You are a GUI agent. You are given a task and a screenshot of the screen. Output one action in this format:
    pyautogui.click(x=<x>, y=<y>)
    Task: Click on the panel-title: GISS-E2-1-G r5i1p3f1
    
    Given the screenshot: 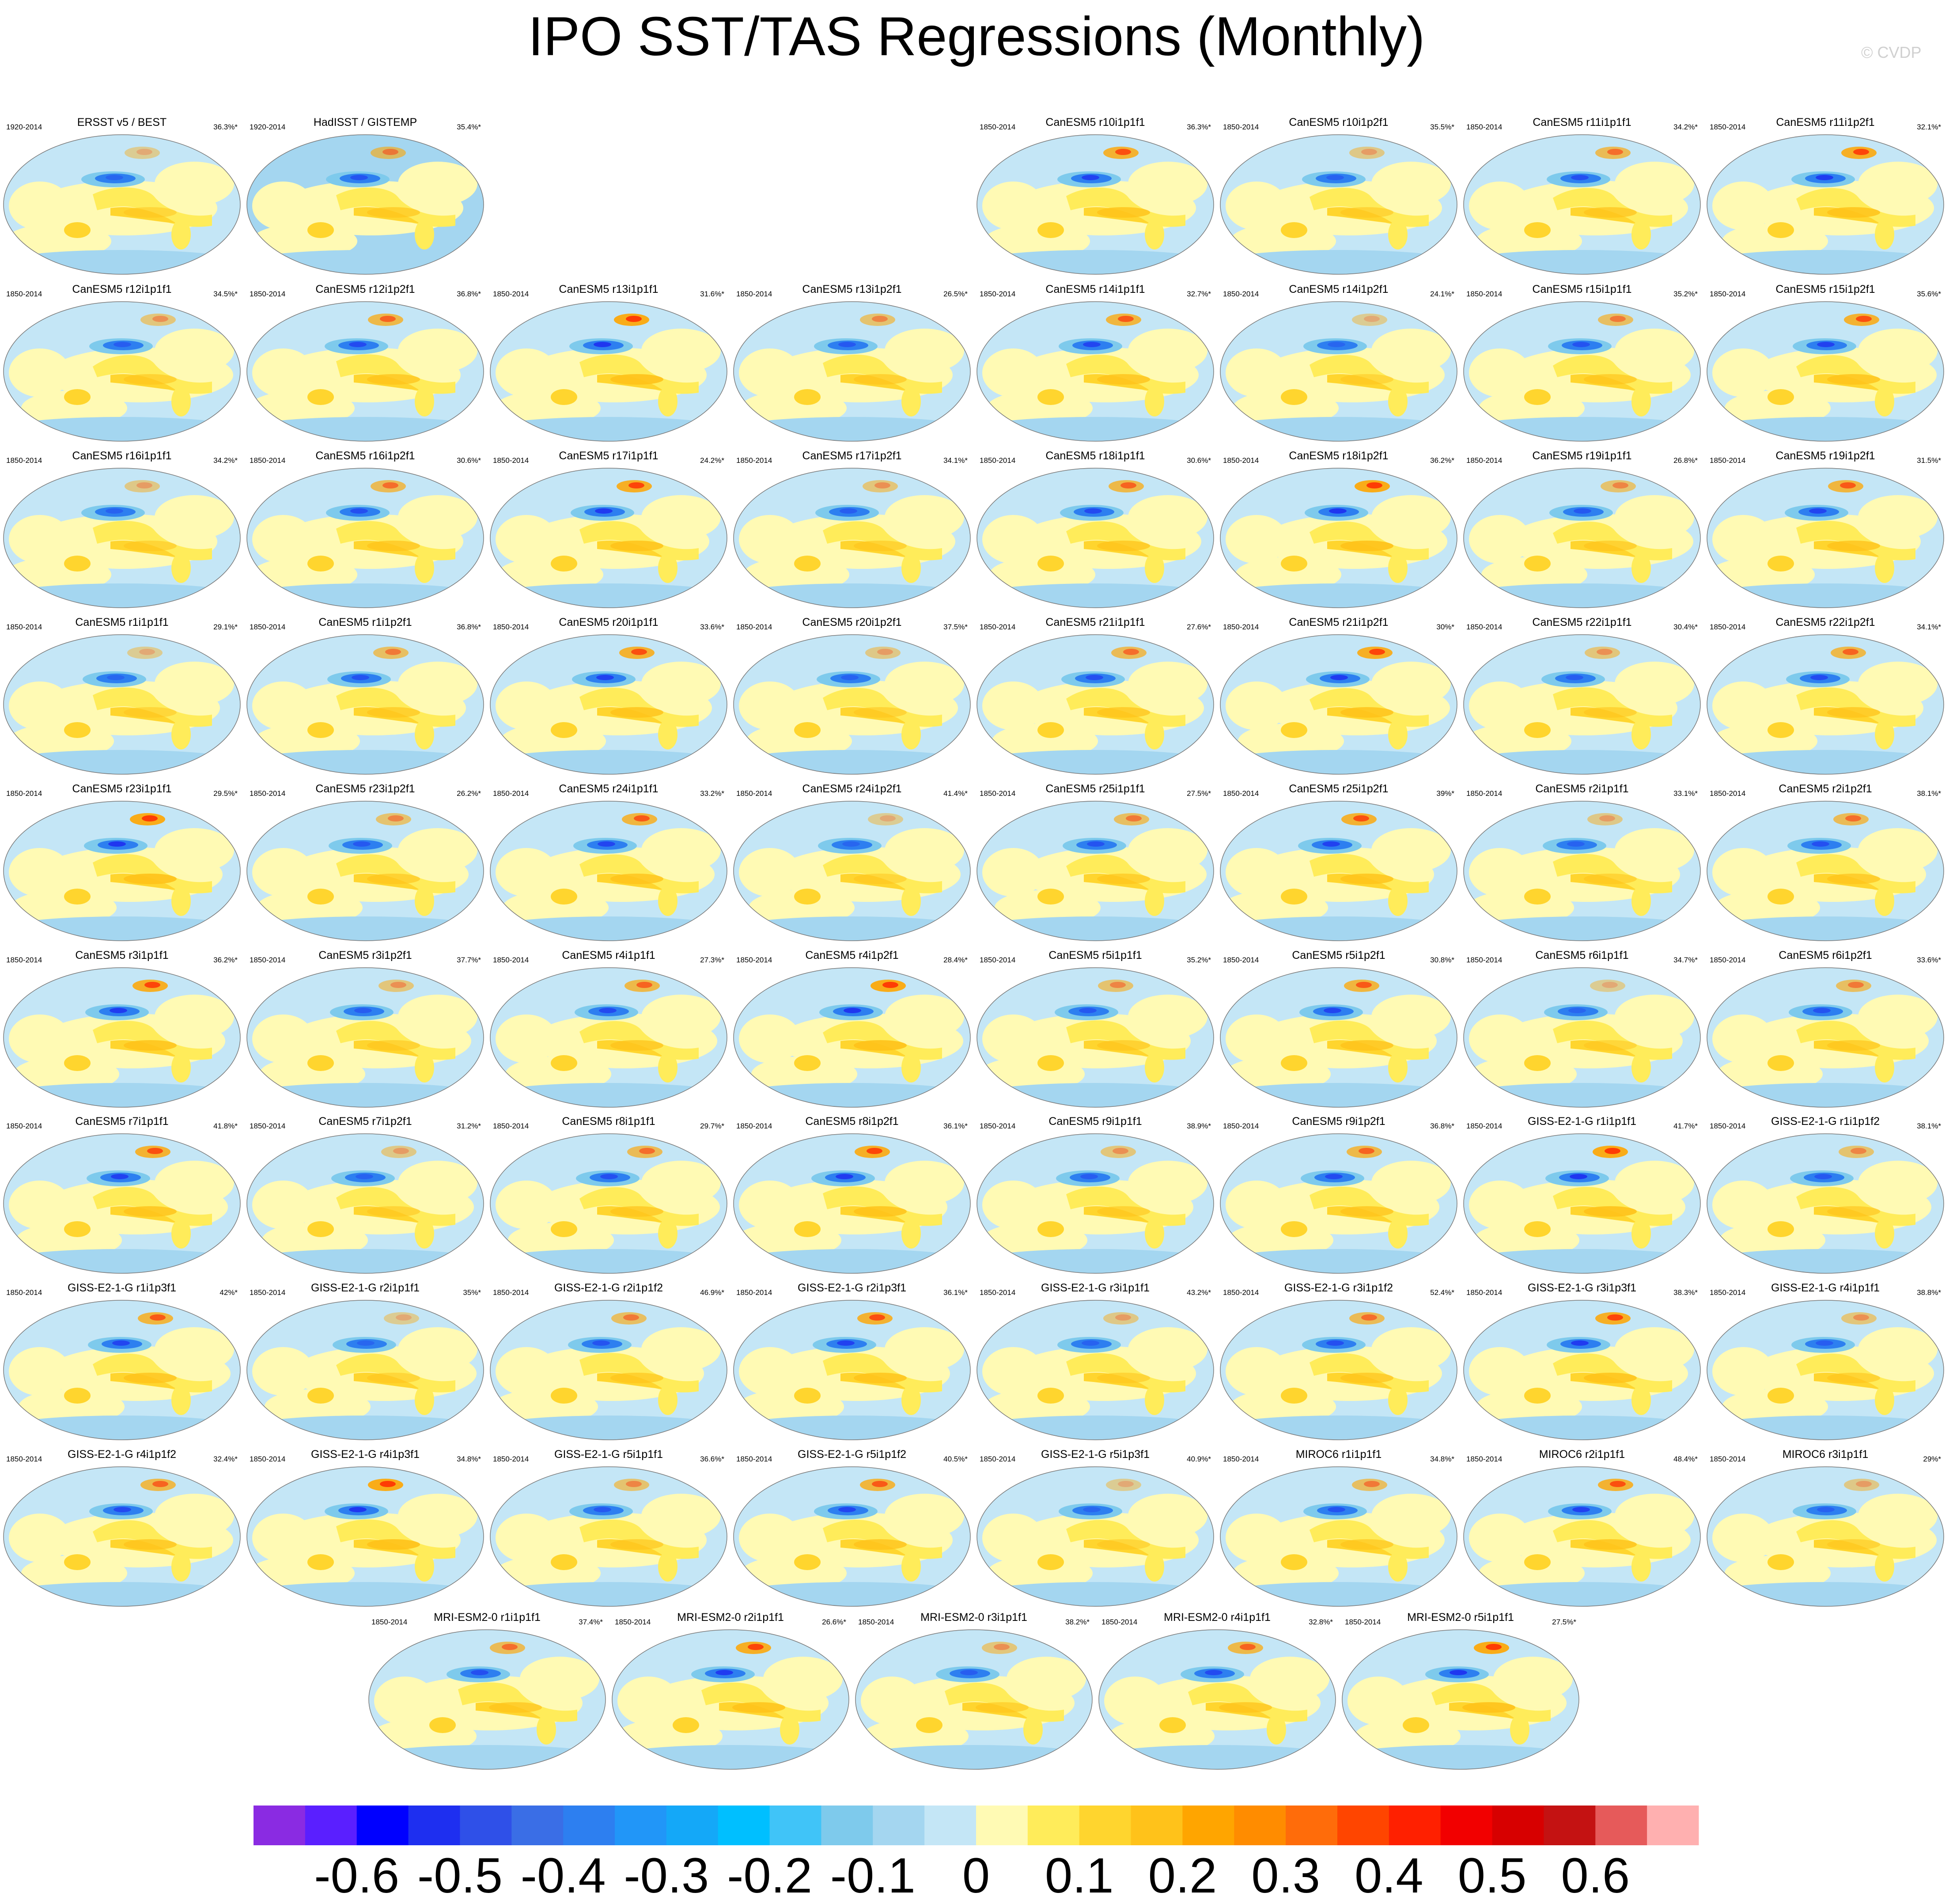 What is the action you would take?
    pyautogui.click(x=1095, y=1454)
    